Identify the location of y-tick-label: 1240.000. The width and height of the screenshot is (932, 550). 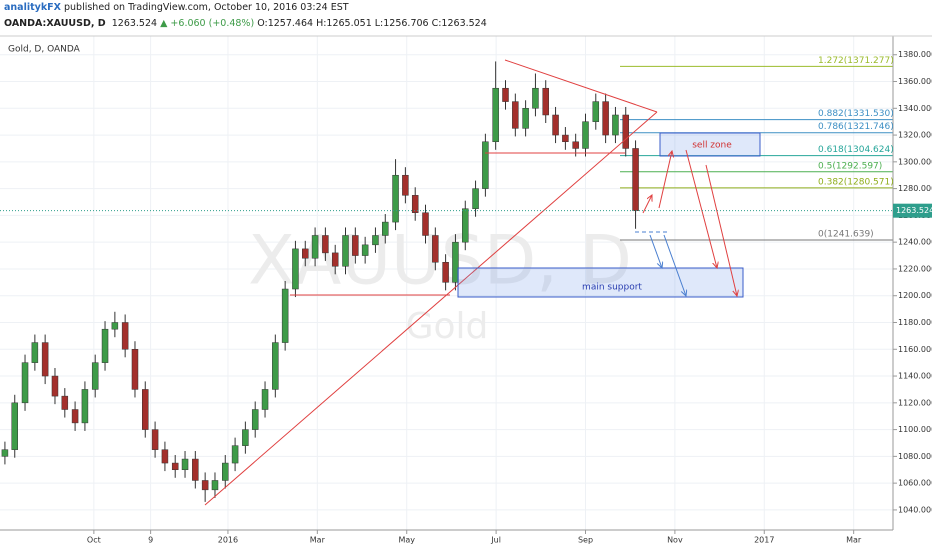
(915, 242).